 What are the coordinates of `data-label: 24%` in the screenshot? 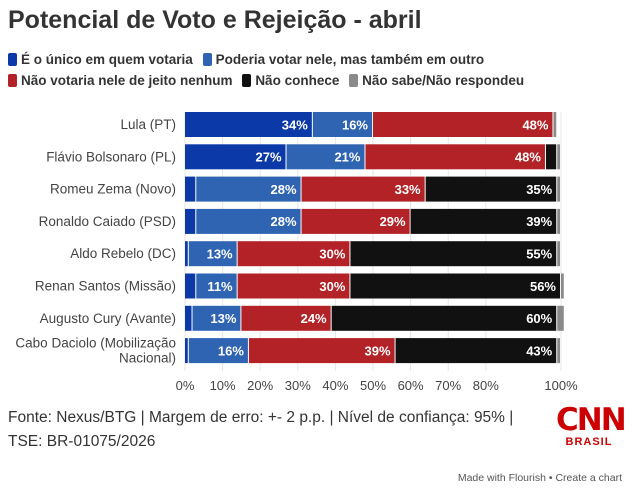 It's located at (314, 318).